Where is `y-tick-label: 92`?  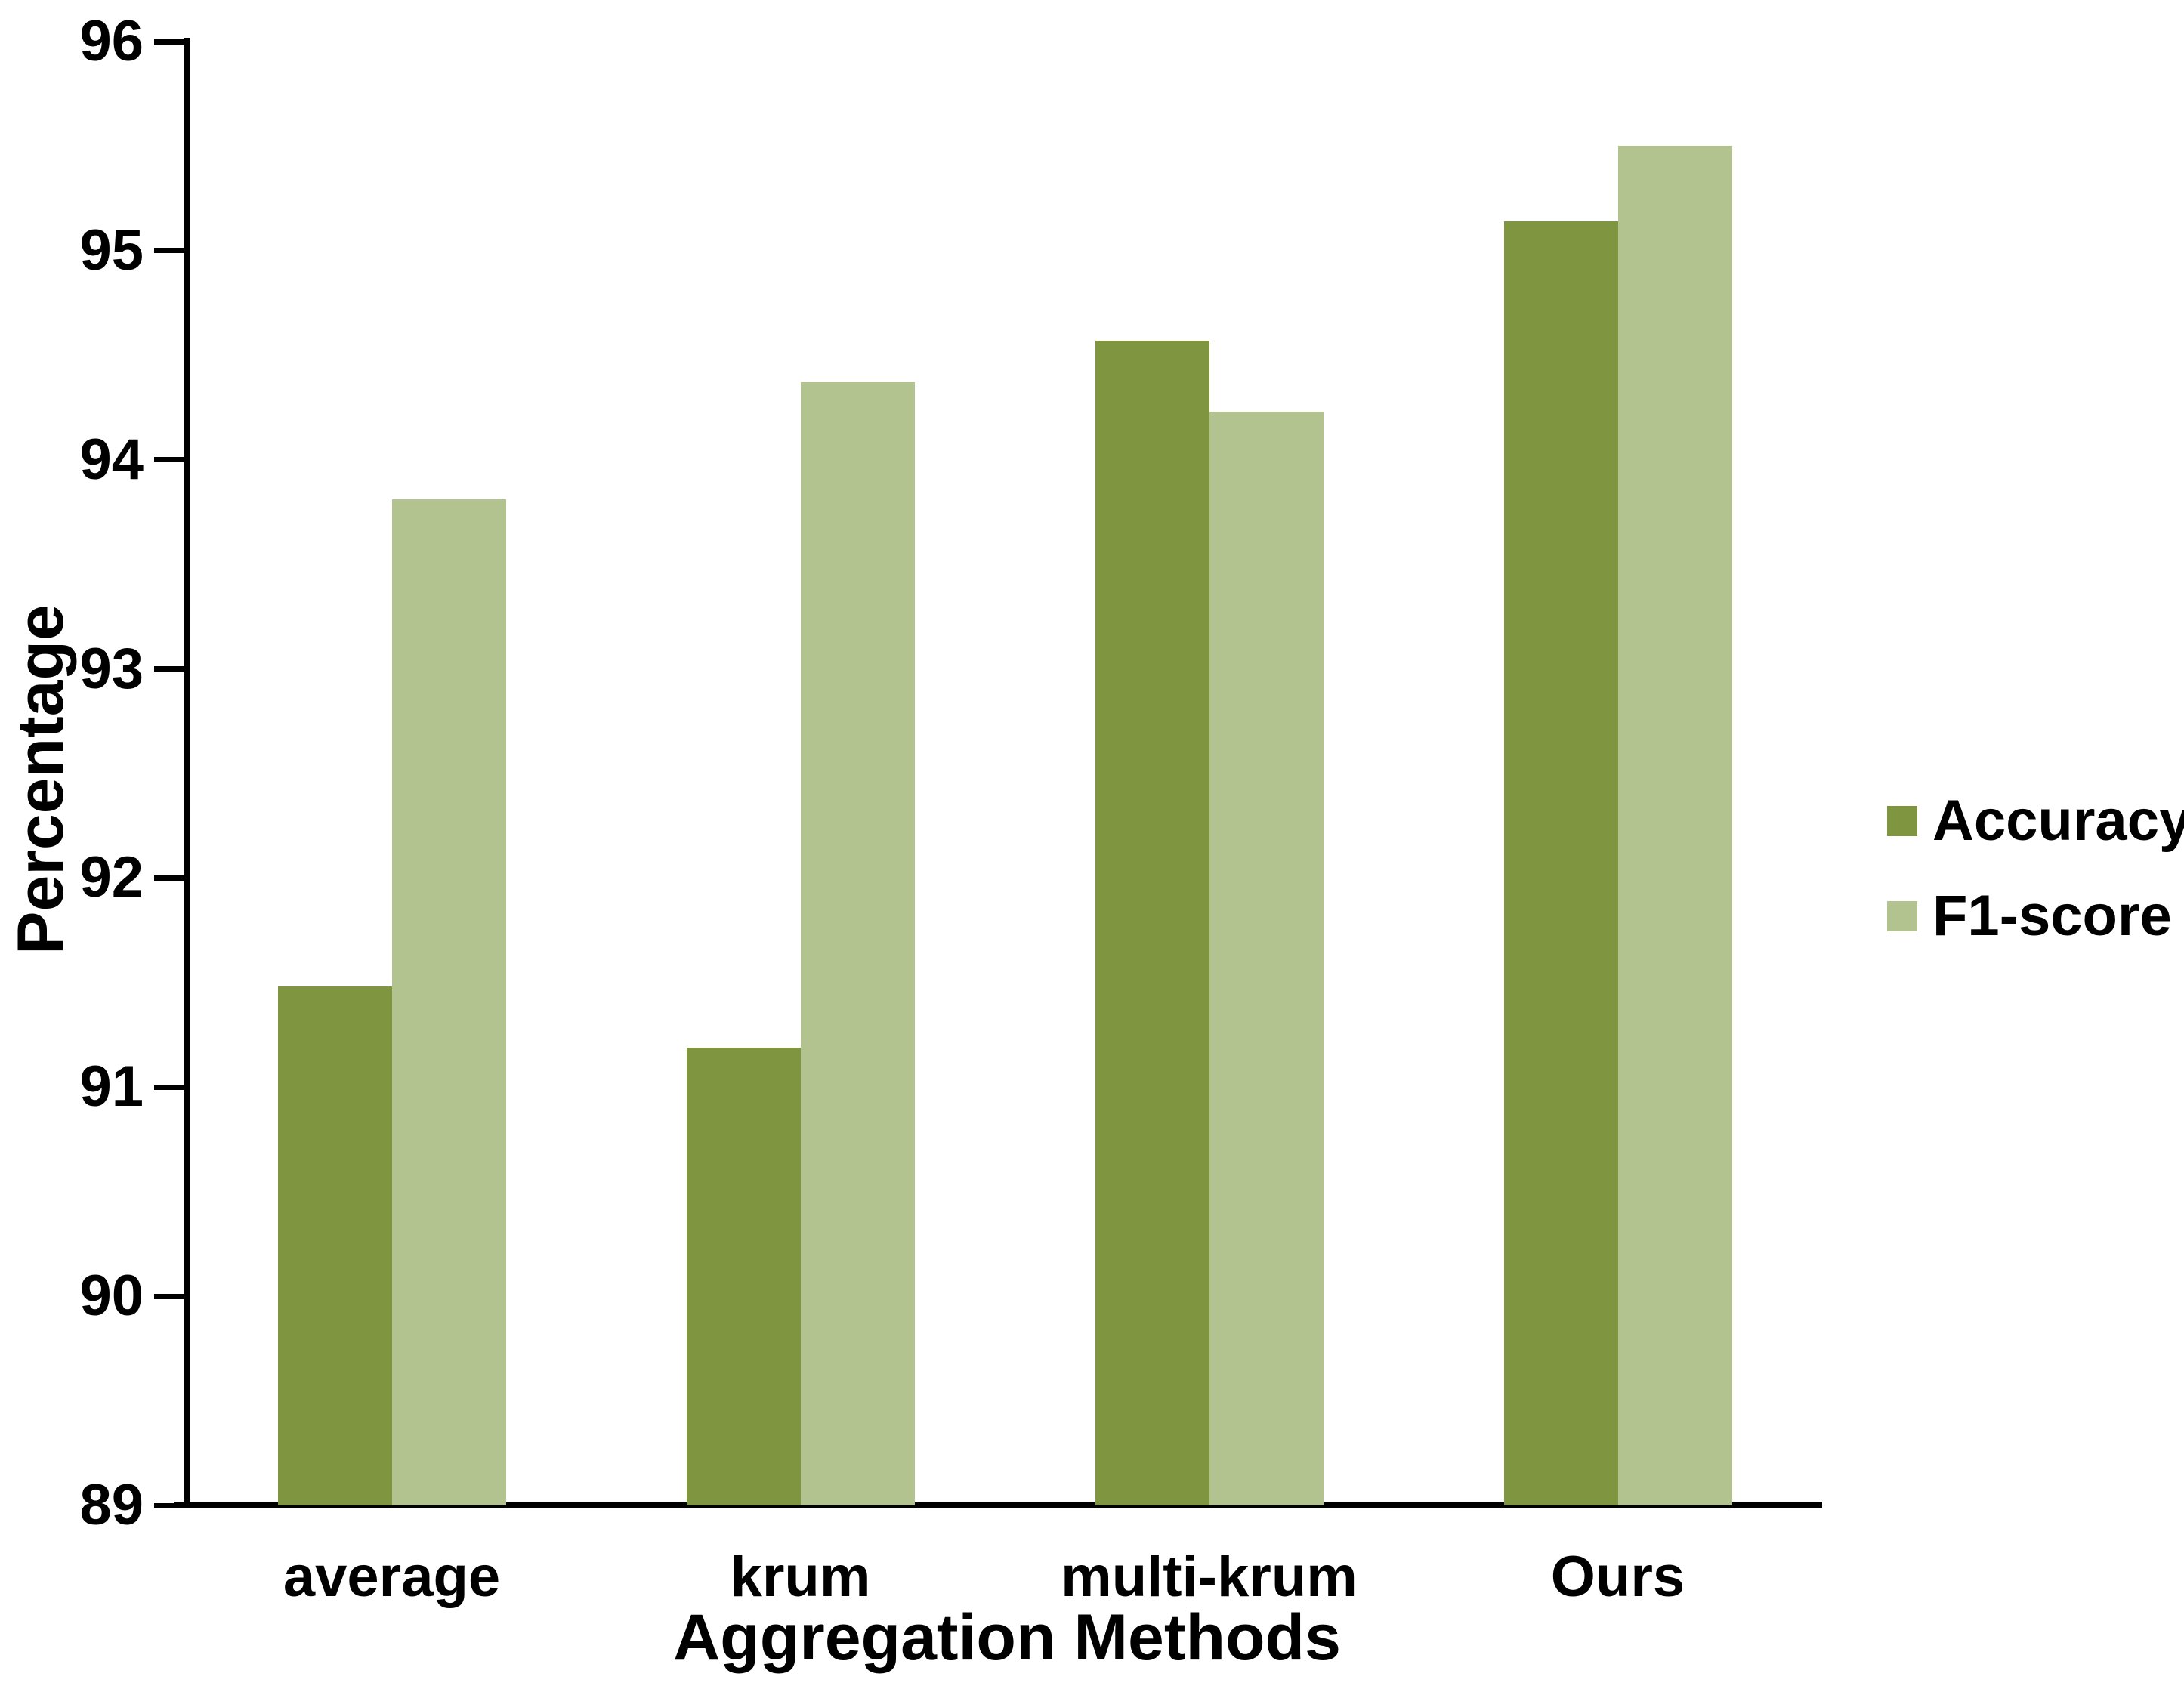
y-tick-label: 92 is located at coordinates (111, 877).